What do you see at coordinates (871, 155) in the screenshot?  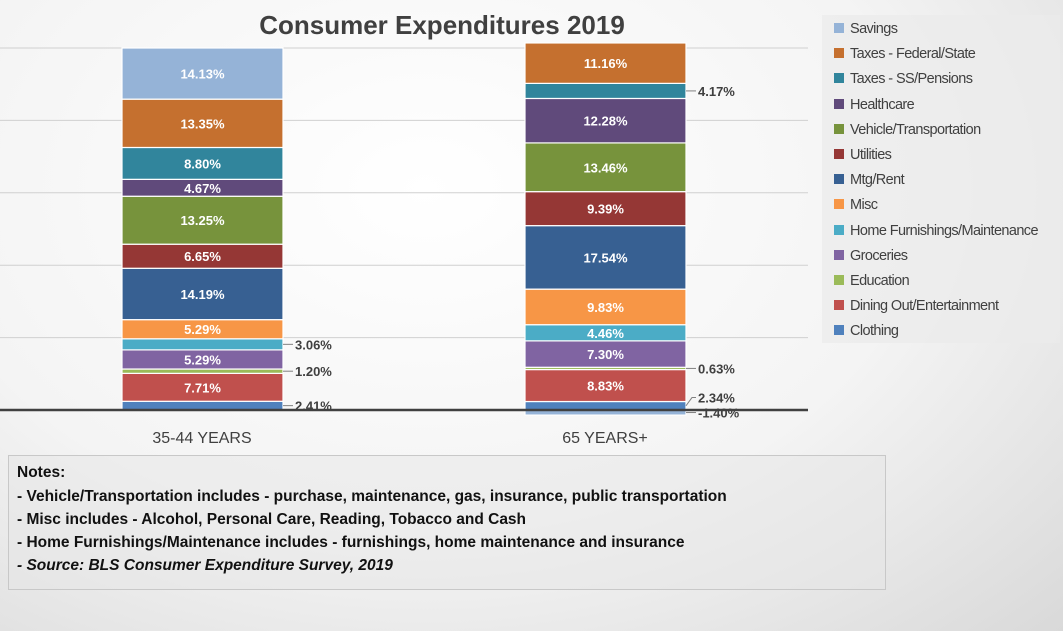 I see `legend-label: Utilities` at bounding box center [871, 155].